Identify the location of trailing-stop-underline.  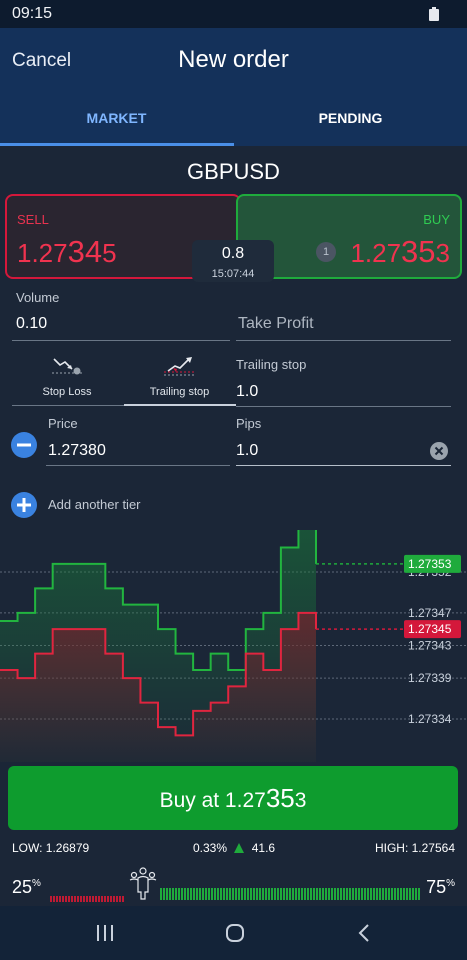
(343, 406).